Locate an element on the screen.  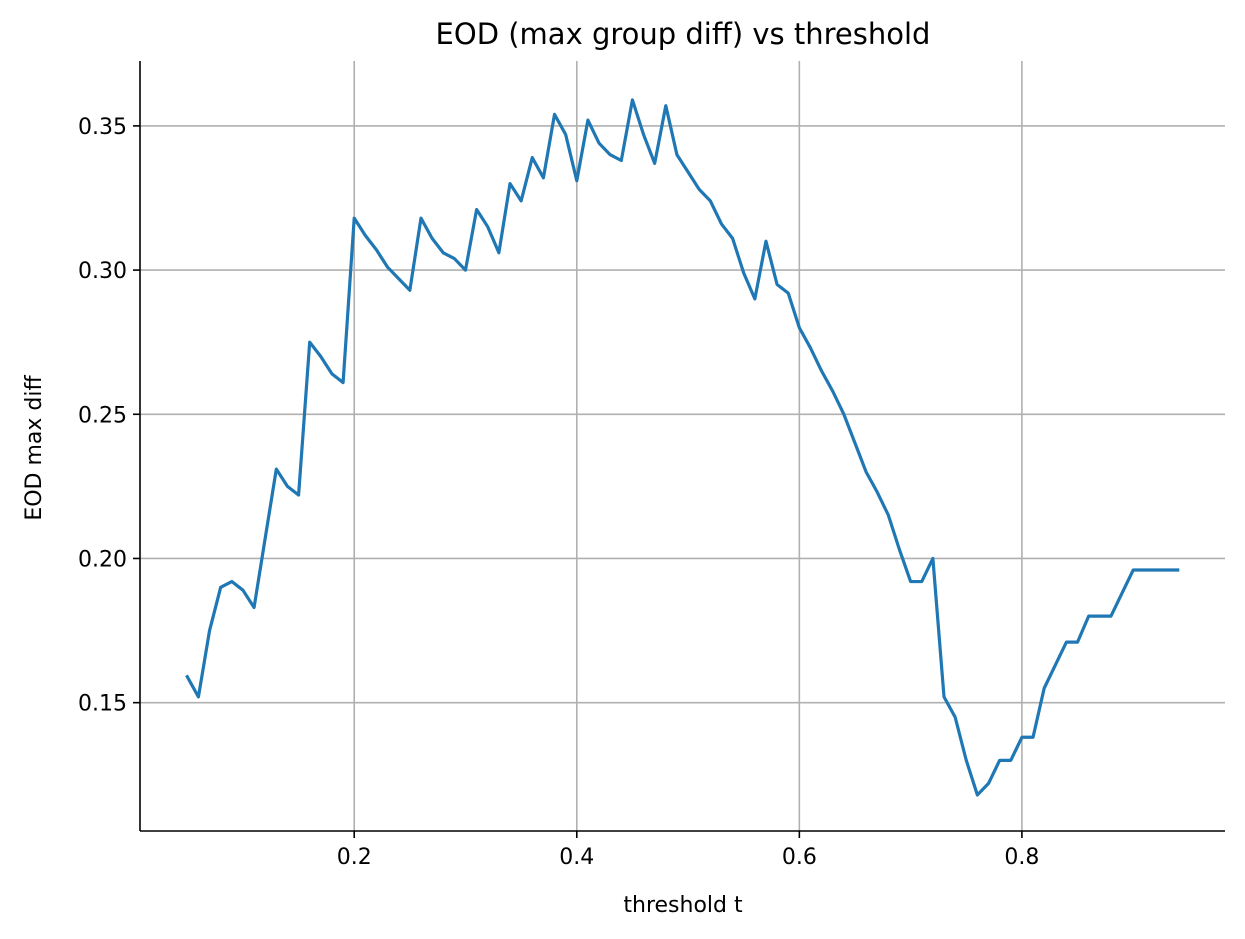
x-tick-label-0.2: 0.2 is located at coordinates (354, 857).